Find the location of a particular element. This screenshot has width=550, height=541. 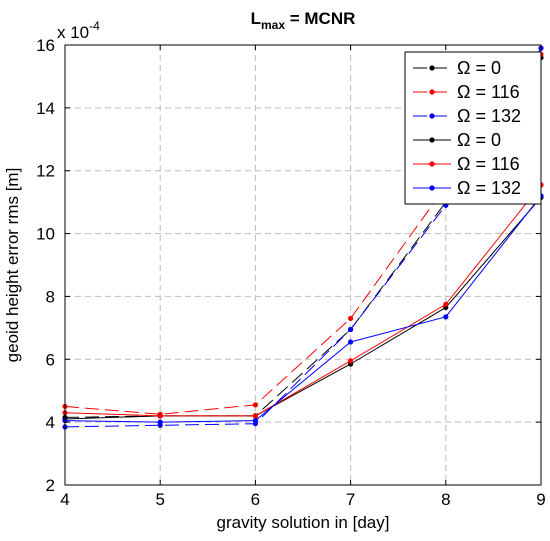

y-tick-label: 2 is located at coordinates (50, 485).